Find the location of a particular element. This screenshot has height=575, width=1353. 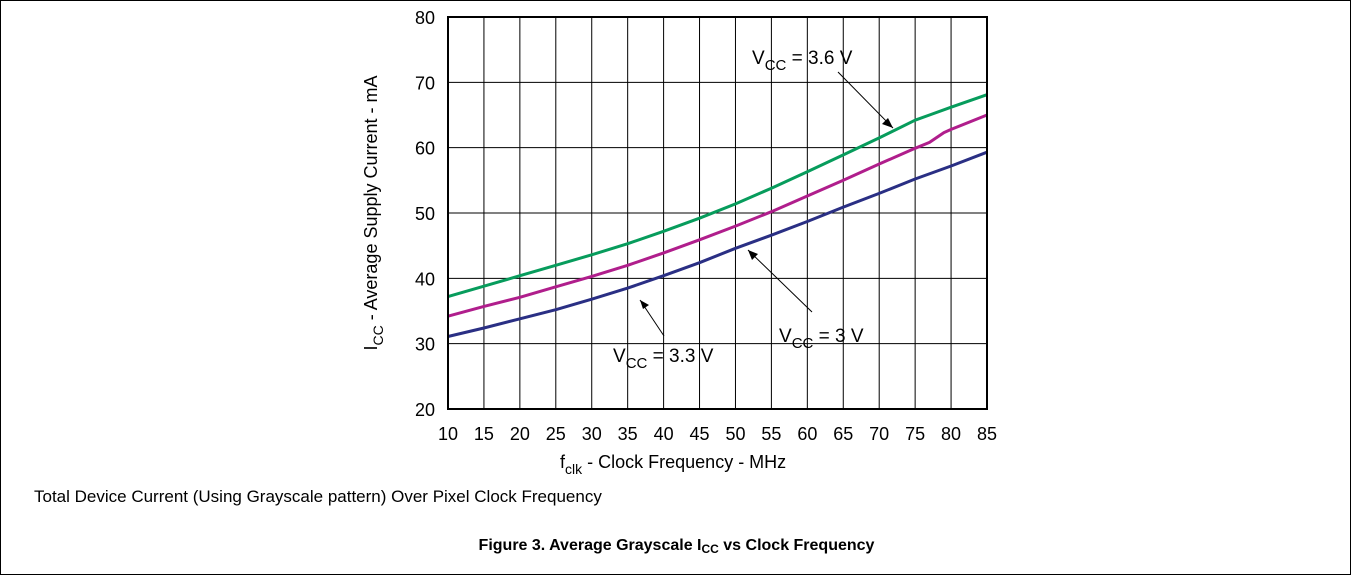

x-tick-label-65: 65 is located at coordinates (843, 434).